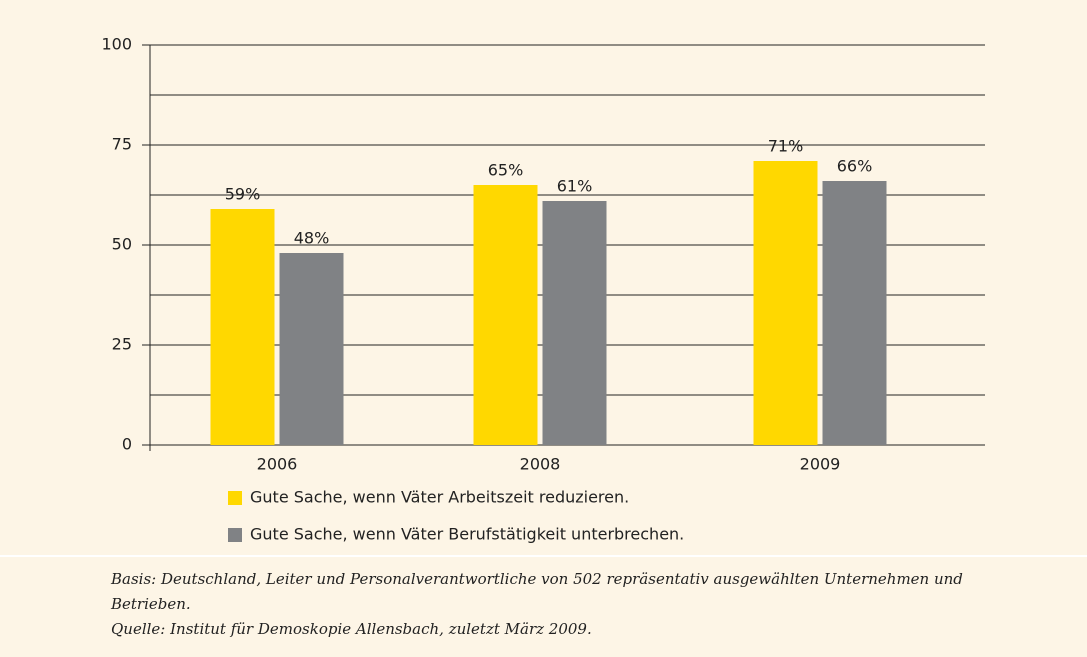  I want to click on x-tick-label: 2009, so click(820, 464).